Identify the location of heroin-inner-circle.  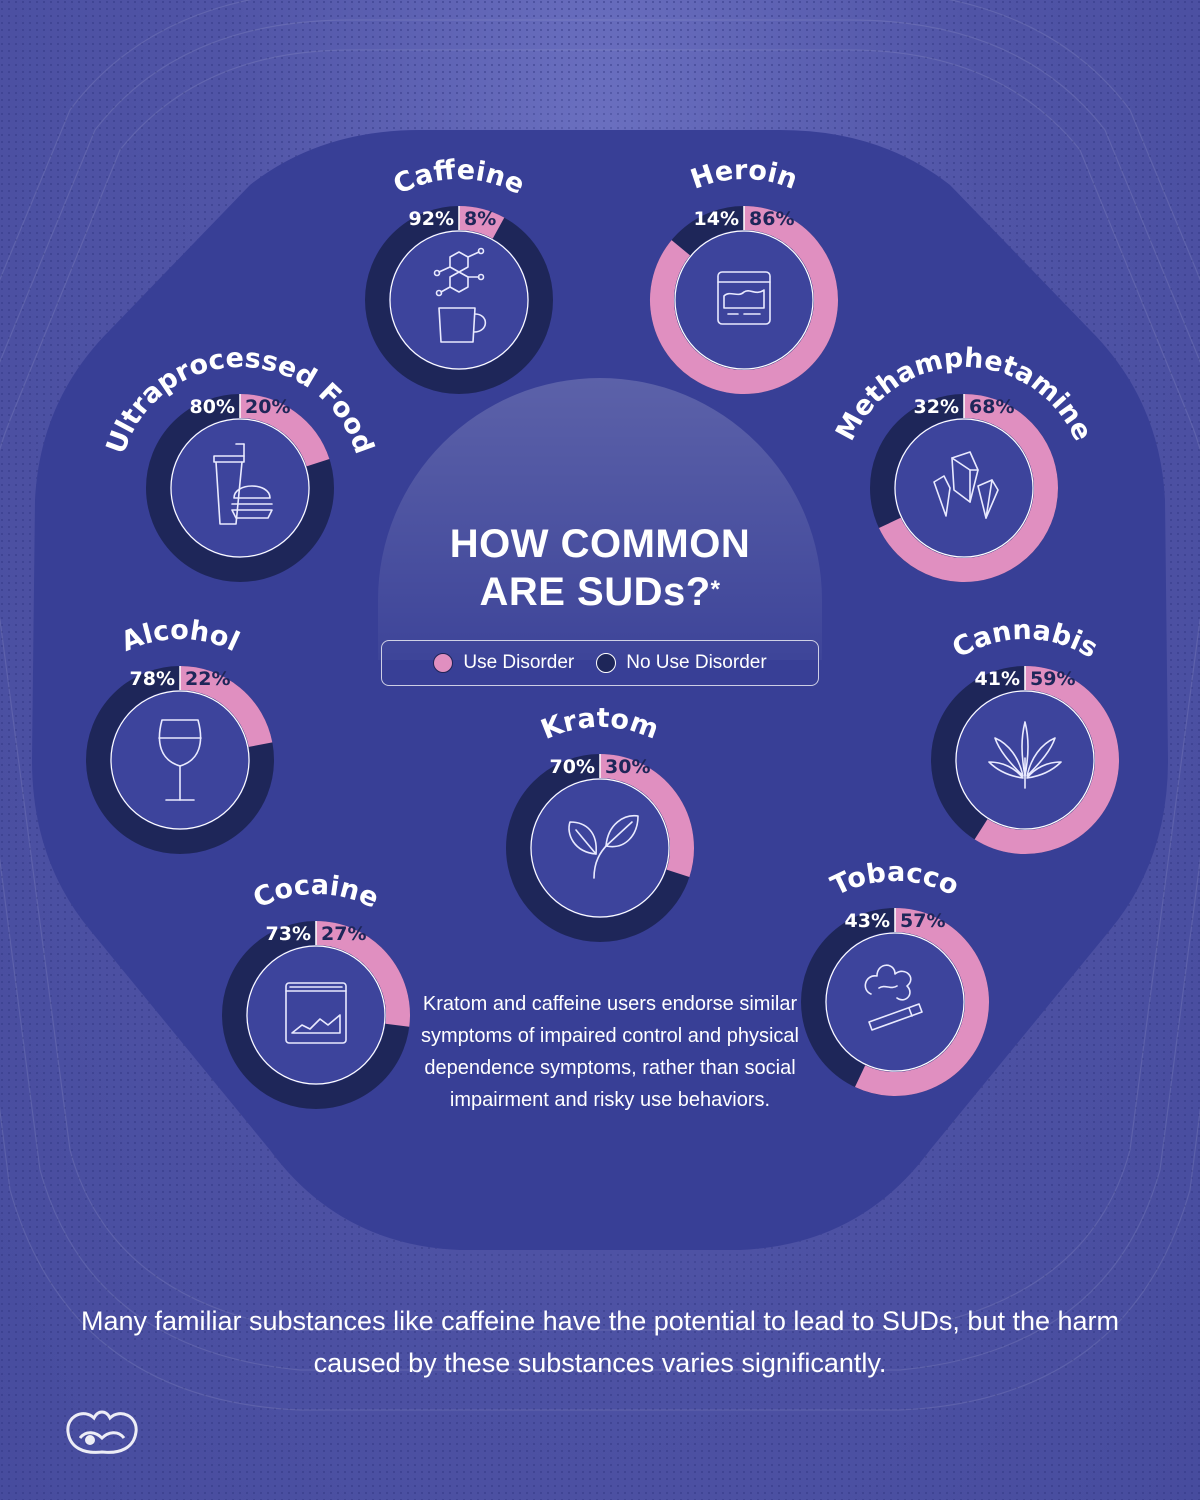
(744, 300).